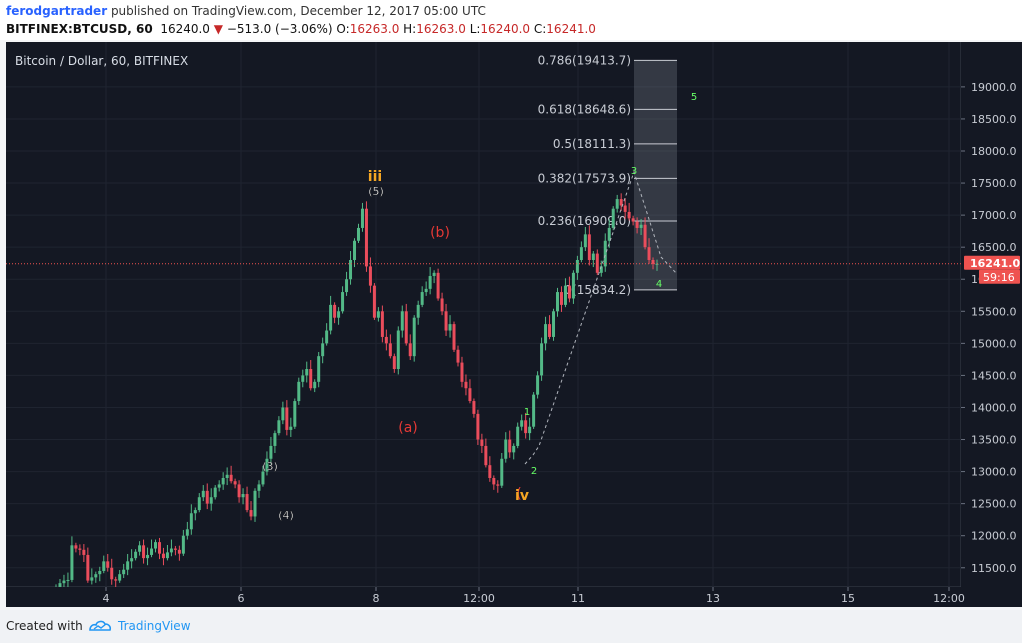 The width and height of the screenshot is (1022, 643). What do you see at coordinates (100, 625) in the screenshot?
I see `tradingview-logo-icon` at bounding box center [100, 625].